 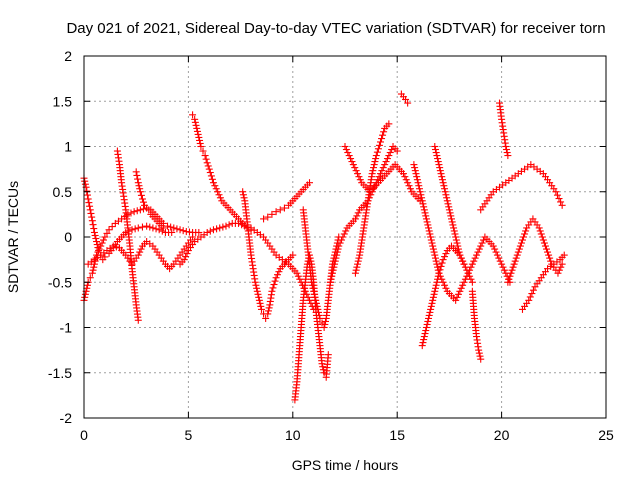 I want to click on x-tick-label: 0, so click(x=84, y=435).